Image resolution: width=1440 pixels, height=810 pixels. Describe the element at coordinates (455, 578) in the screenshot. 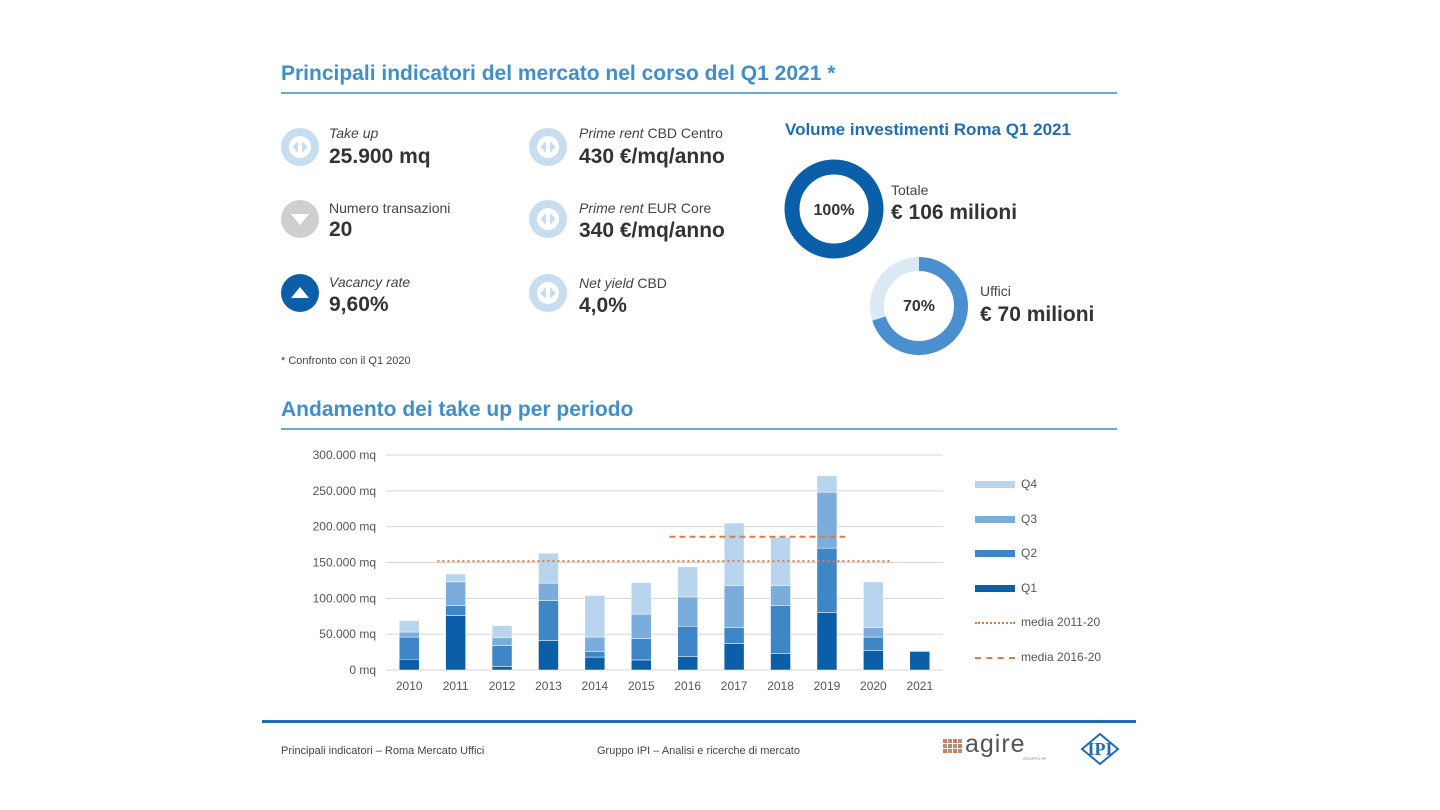

I see `bar-q4-2011` at that location.